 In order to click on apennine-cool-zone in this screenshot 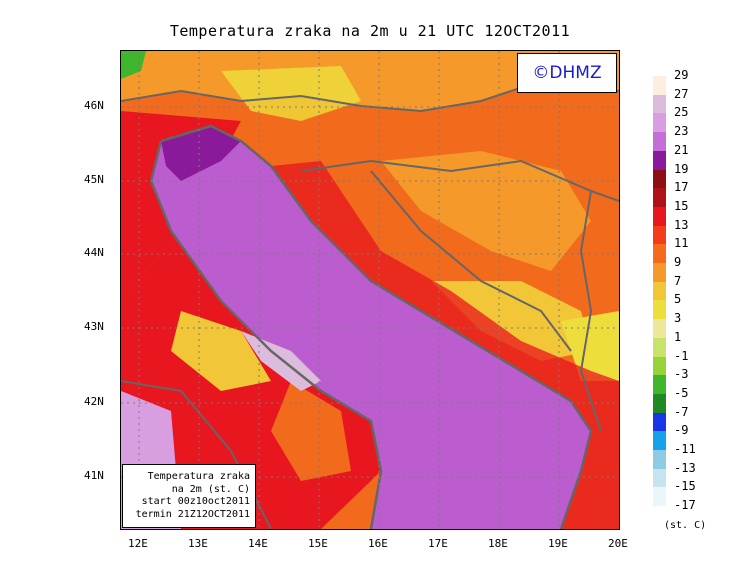, I will do `click(221, 351)`.